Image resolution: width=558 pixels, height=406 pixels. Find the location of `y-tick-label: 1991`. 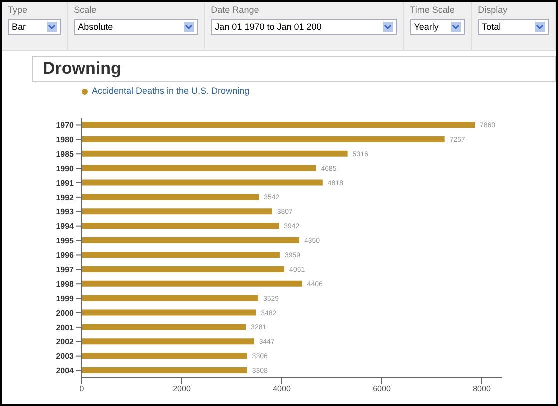

y-tick-label: 1991 is located at coordinates (65, 183).